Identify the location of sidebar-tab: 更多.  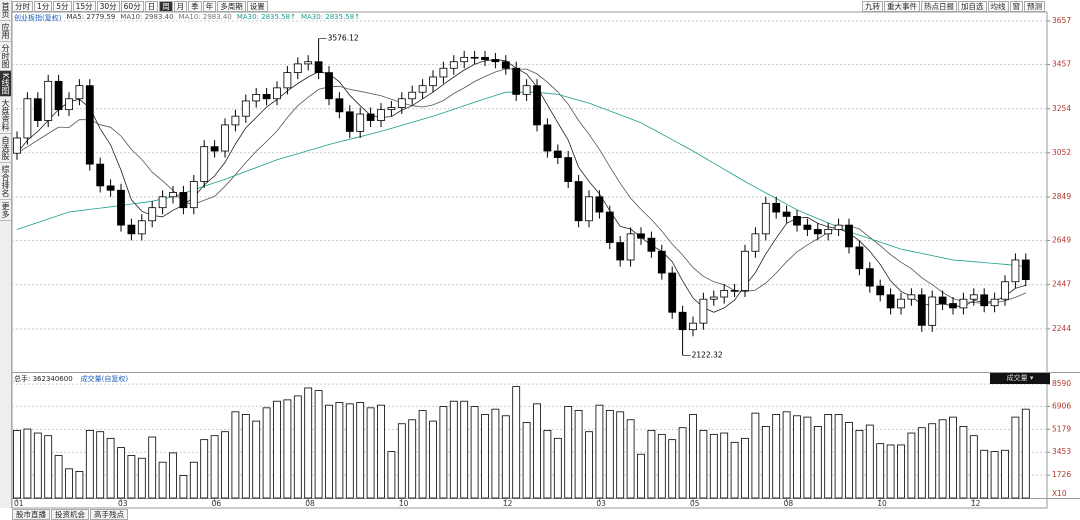
(5, 211).